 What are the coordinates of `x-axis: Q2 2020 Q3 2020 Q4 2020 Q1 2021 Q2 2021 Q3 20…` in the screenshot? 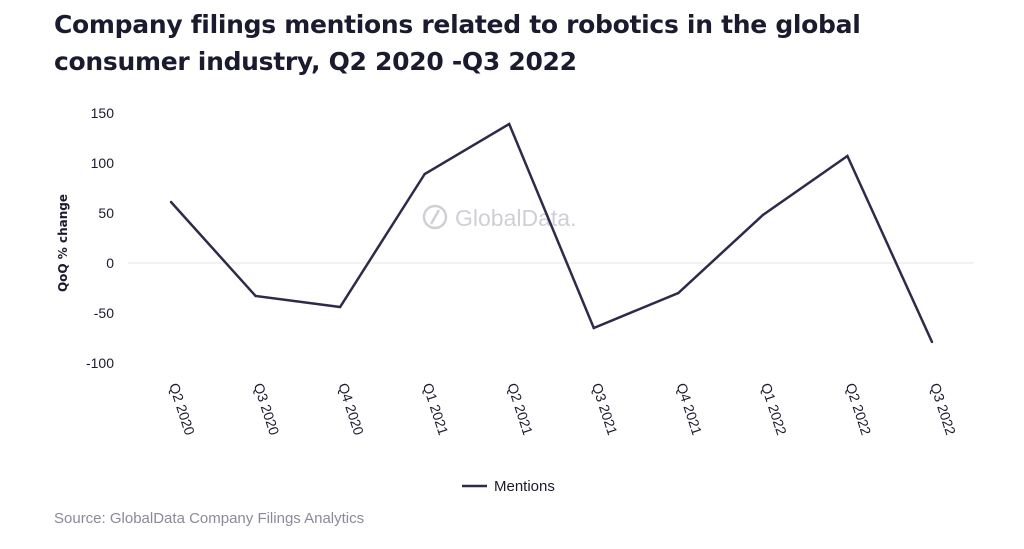 It's located at (562, 409).